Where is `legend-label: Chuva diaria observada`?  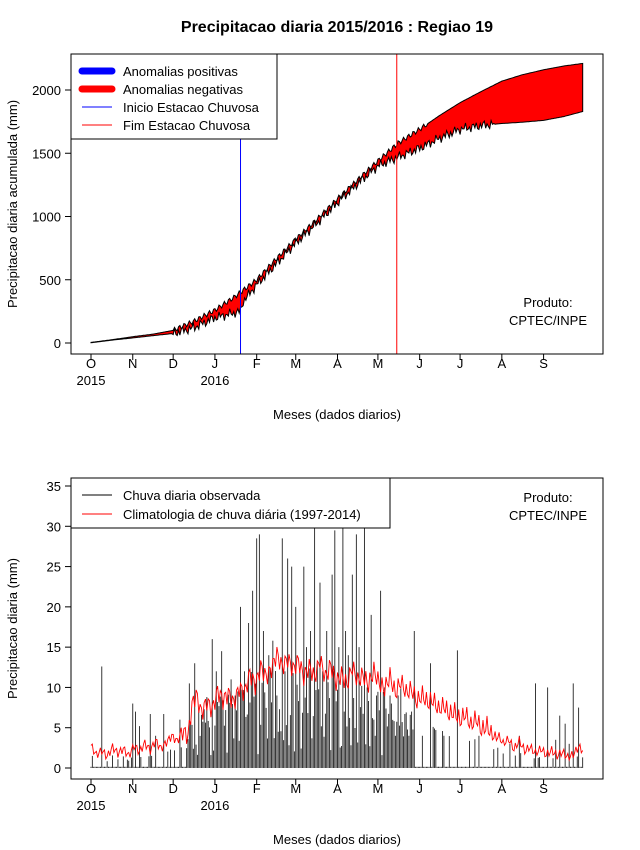 legend-label: Chuva diaria observada is located at coordinates (192, 495).